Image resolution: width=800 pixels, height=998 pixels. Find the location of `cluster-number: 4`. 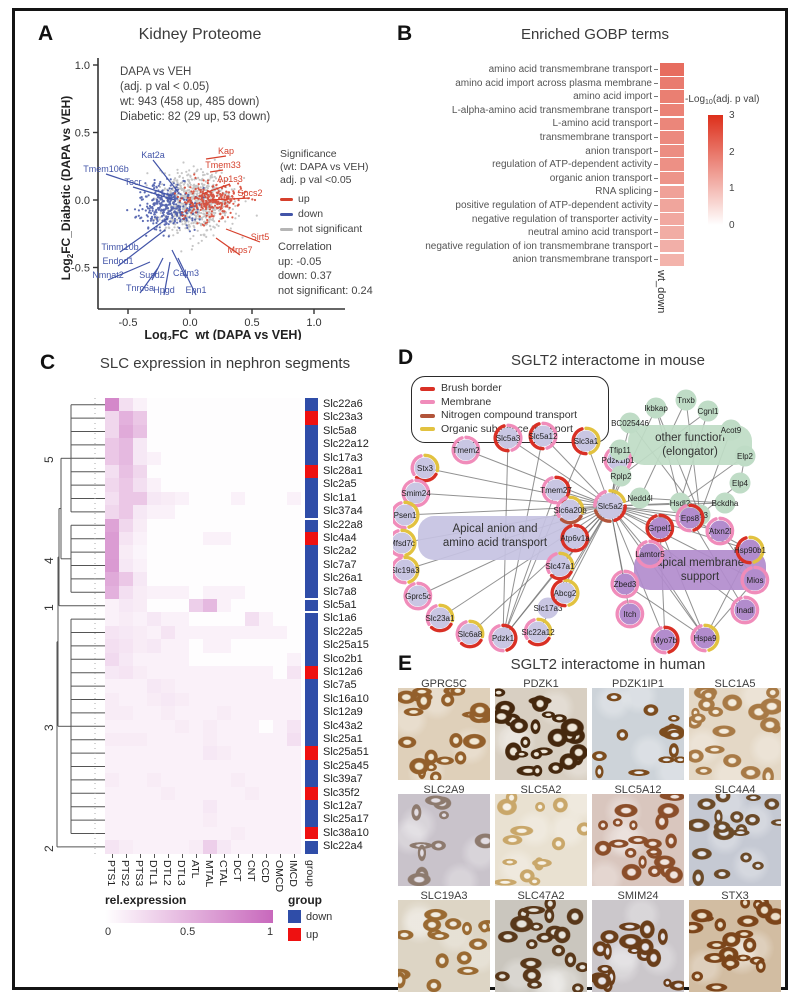

cluster-number: 4 is located at coordinates (49, 560).